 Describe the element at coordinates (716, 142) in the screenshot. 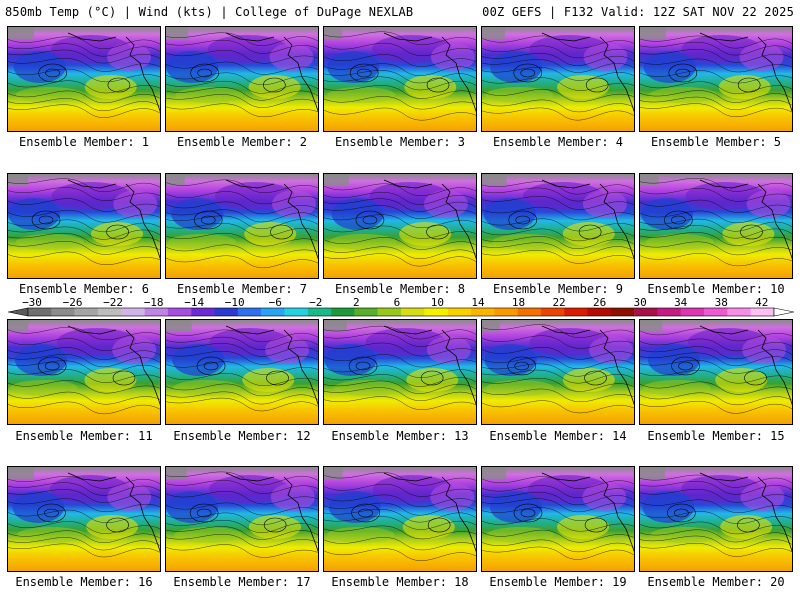

I see `ensemble-member-label: Ensemble Member: 5` at that location.